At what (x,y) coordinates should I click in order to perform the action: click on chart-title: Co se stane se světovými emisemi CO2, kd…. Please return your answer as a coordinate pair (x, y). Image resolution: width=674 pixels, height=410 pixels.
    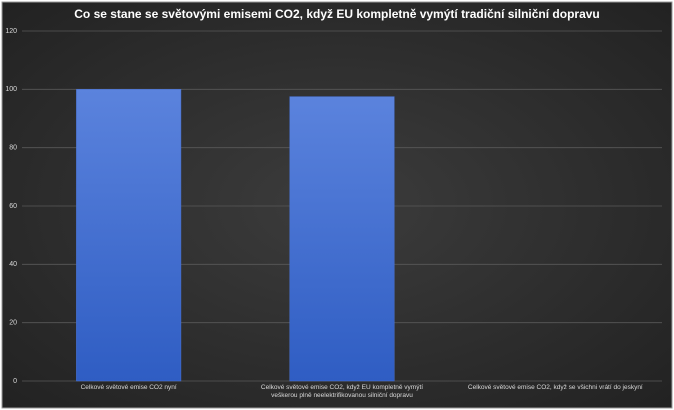
    Looking at the image, I should click on (337, 14).